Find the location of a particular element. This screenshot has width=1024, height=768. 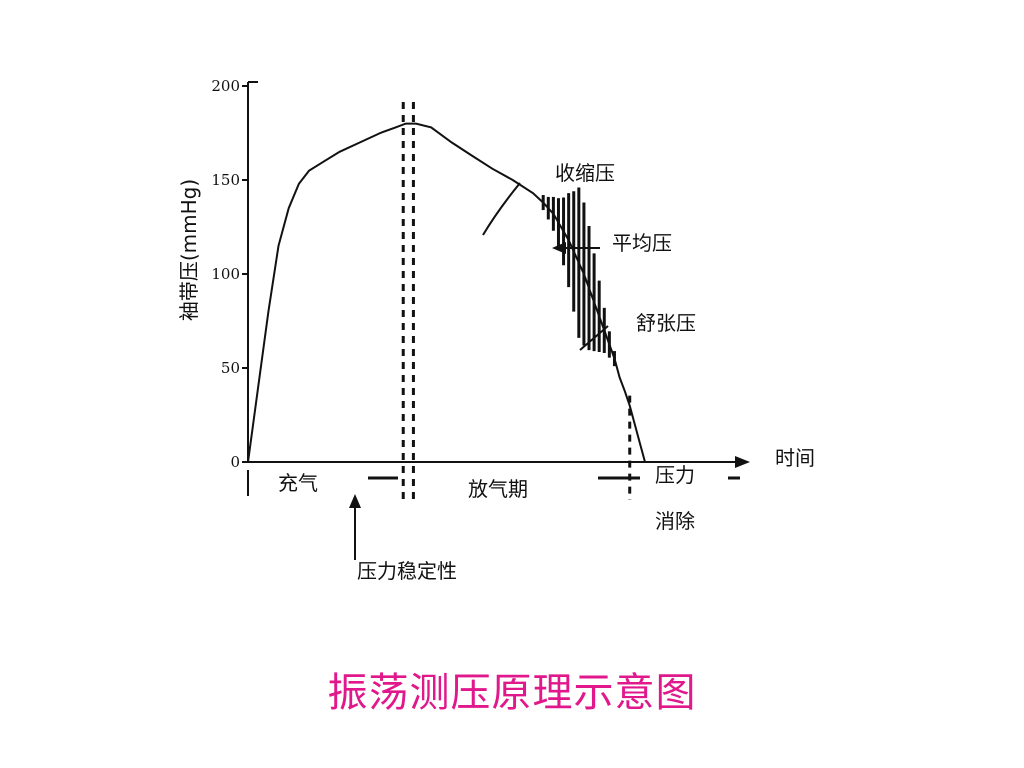

systolic-label: 收缩压 is located at coordinates (585, 173).